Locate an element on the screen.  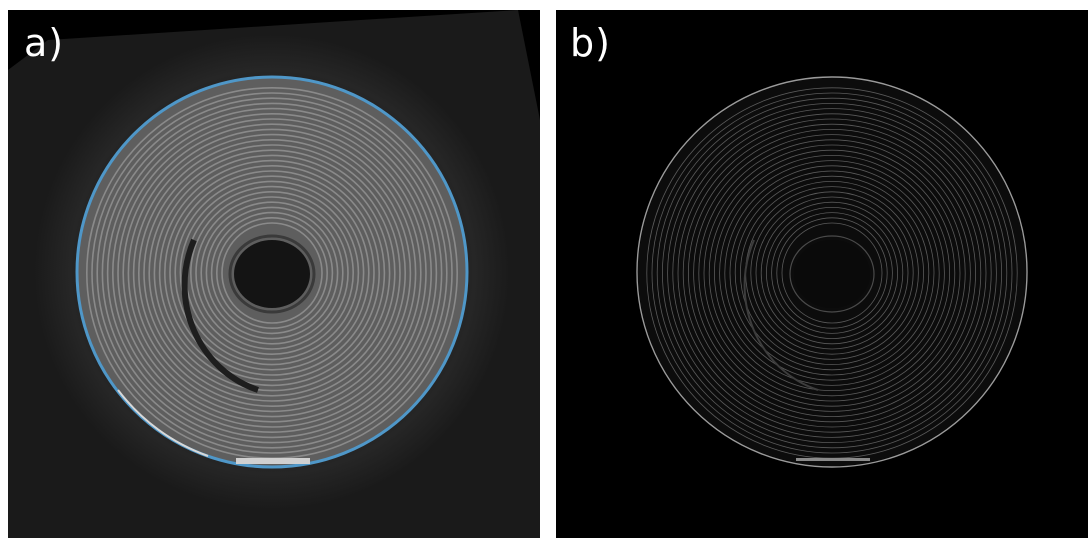
panel-a-label: a) is located at coordinates (44, 43).